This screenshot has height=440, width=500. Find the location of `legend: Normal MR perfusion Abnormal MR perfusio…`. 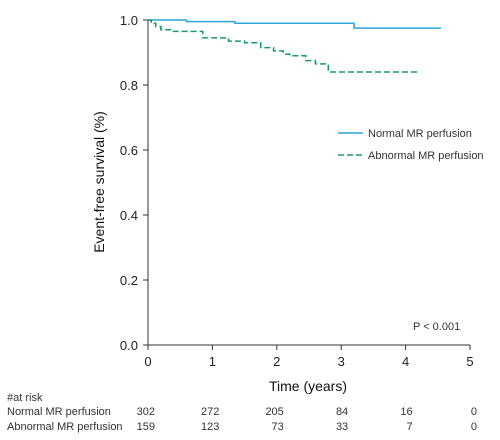

legend: Normal MR perfusion Abnormal MR perfusio… is located at coordinates (411, 145).